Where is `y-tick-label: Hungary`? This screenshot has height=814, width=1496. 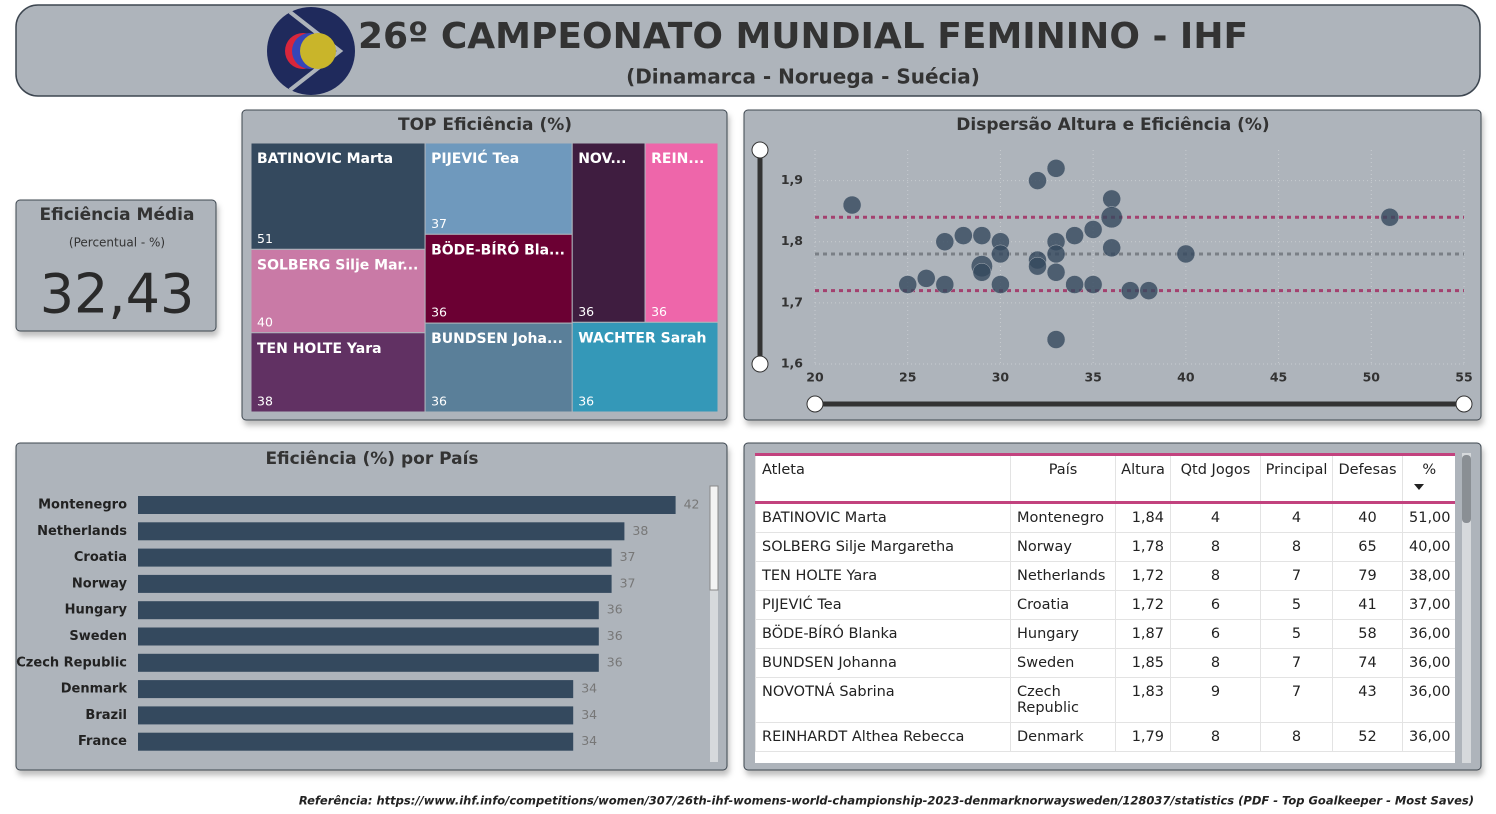
y-tick-label: Hungary is located at coordinates (96, 610).